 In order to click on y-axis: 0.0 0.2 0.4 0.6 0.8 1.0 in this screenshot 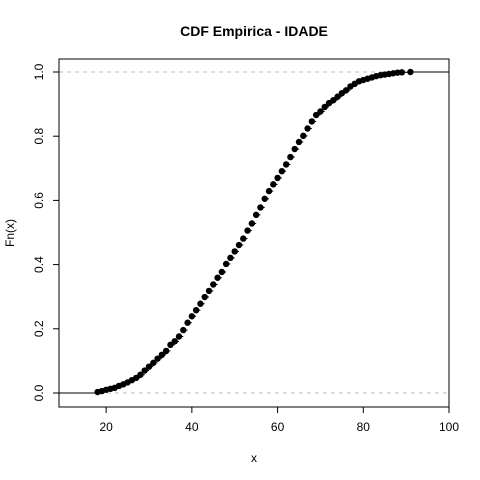, I will do `click(45, 232)`.